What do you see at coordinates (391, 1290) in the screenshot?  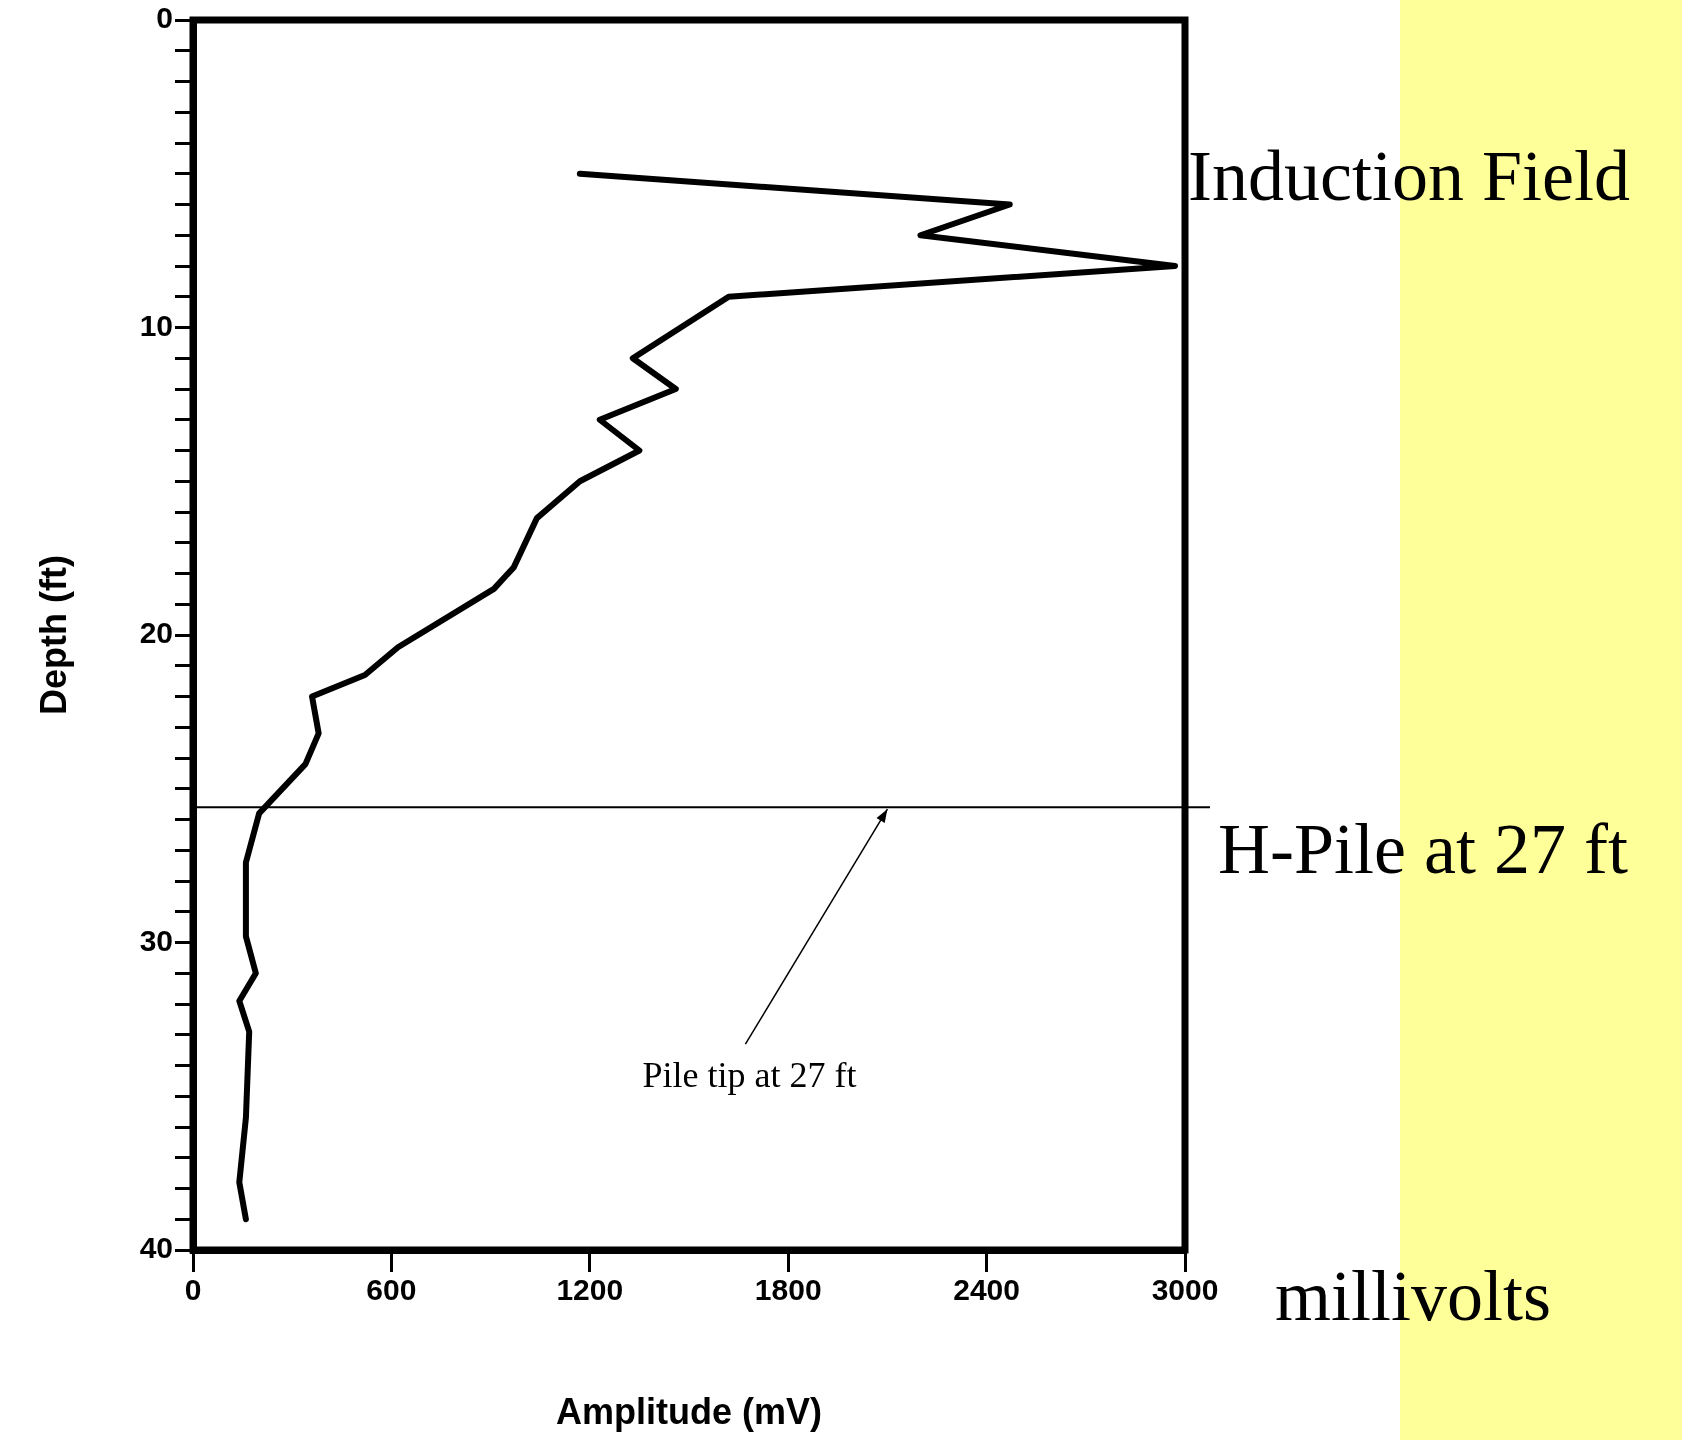 I see `x-tick-label: 600` at bounding box center [391, 1290].